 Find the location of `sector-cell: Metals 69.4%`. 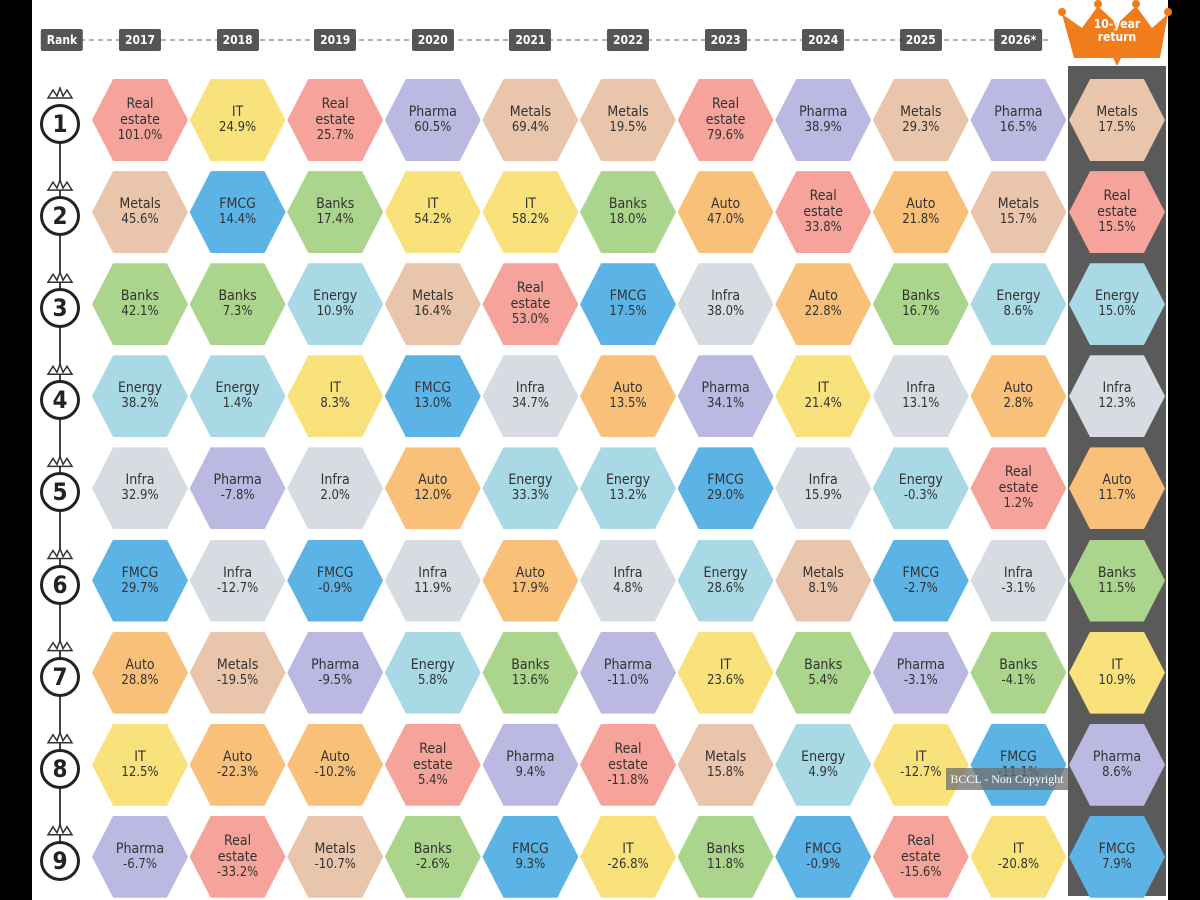

sector-cell: Metals 69.4% is located at coordinates (530, 120).